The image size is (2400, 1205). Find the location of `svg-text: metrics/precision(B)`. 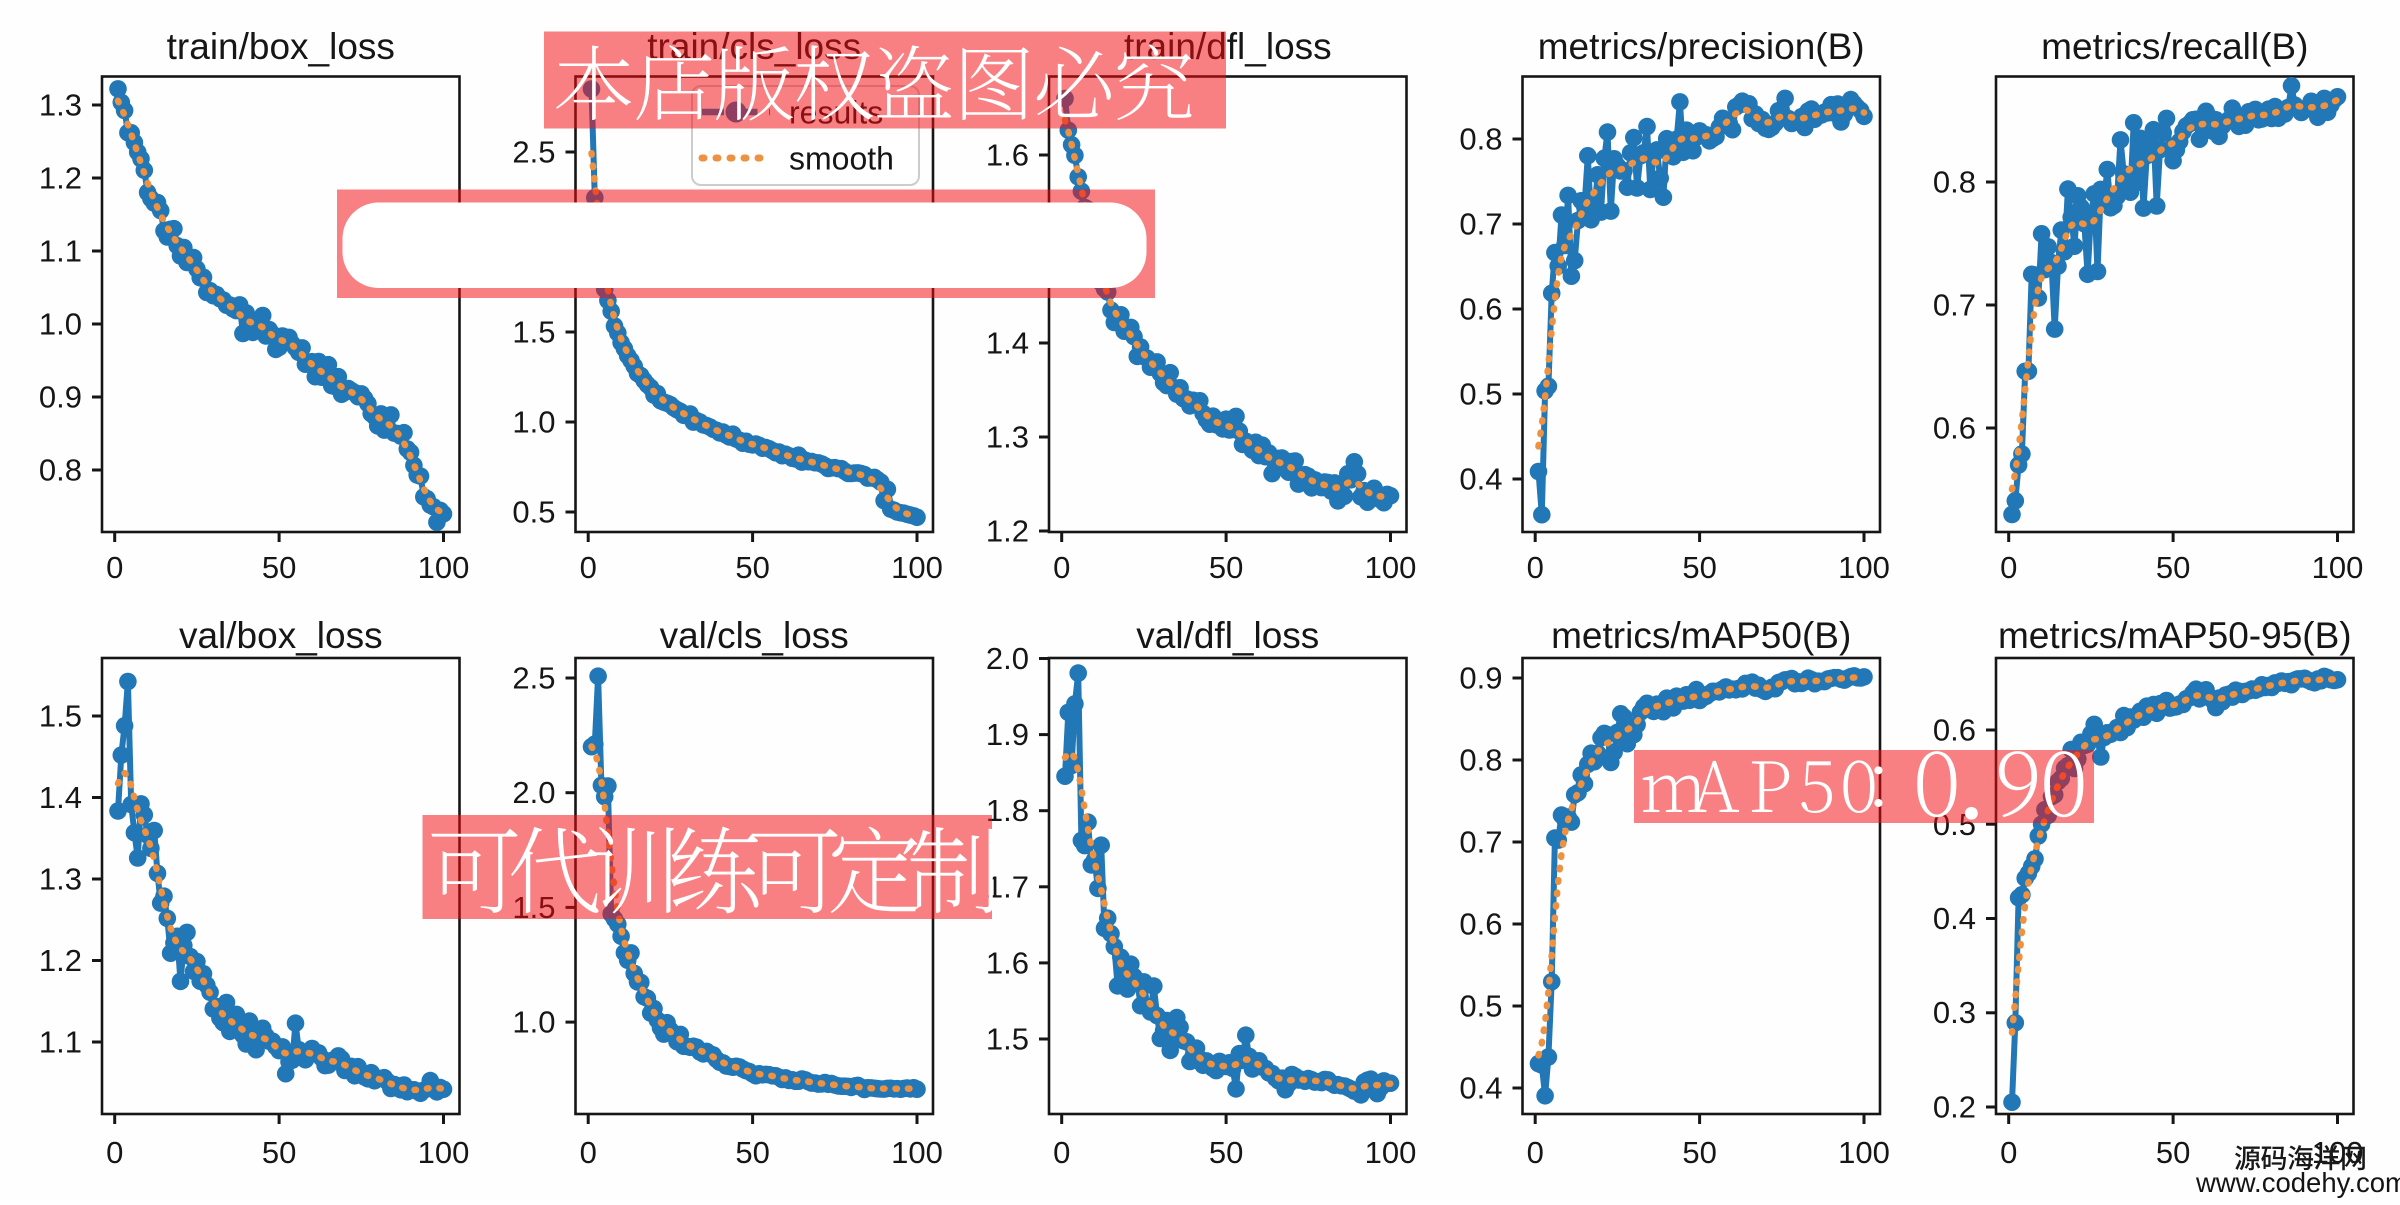

svg-text: metrics/precision(B) is located at coordinates (1701, 46).